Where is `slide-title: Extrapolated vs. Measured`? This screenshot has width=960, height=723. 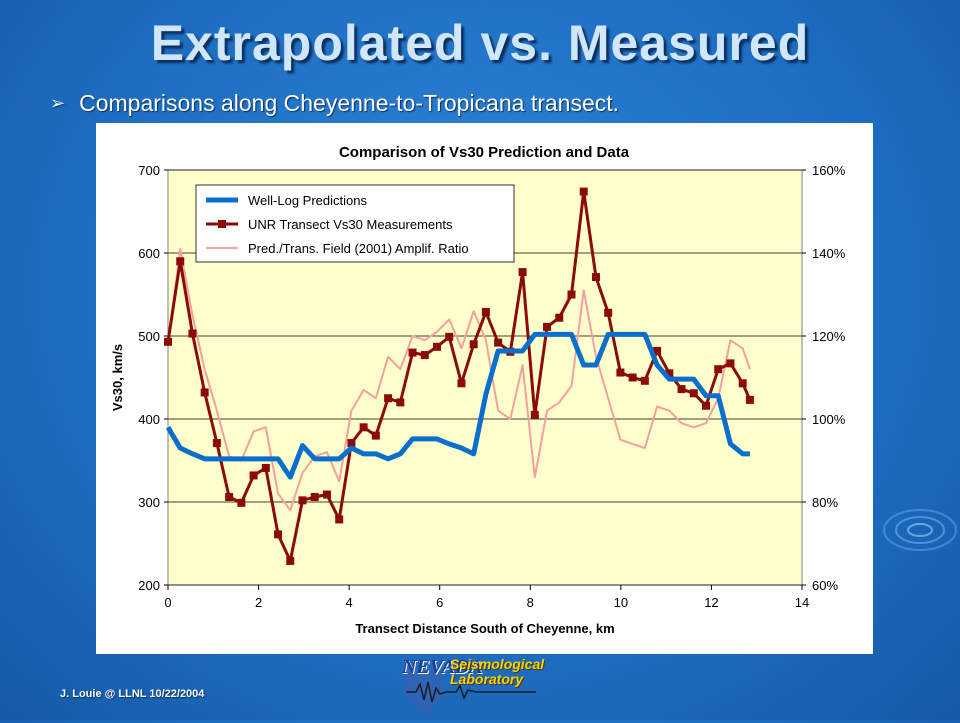 slide-title: Extrapolated vs. Measured is located at coordinates (480, 43).